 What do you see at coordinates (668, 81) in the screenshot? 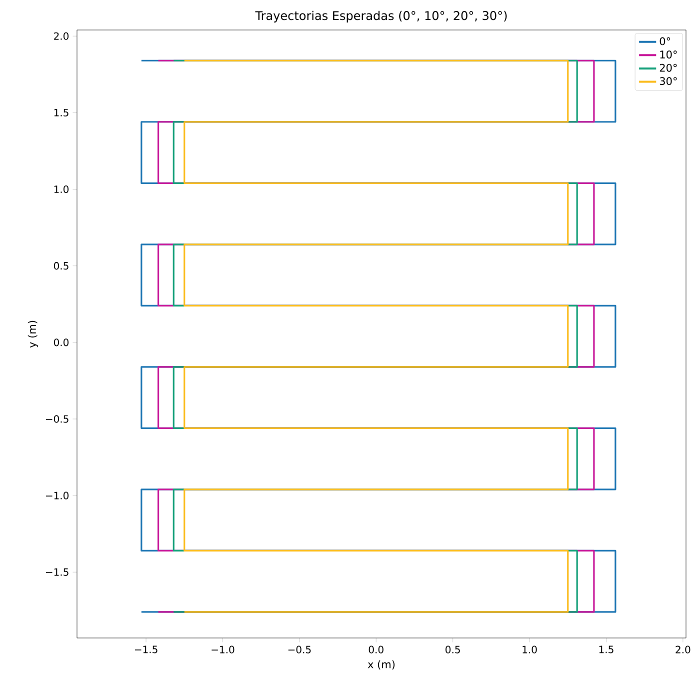
I see `legend-label: 30°` at bounding box center [668, 81].